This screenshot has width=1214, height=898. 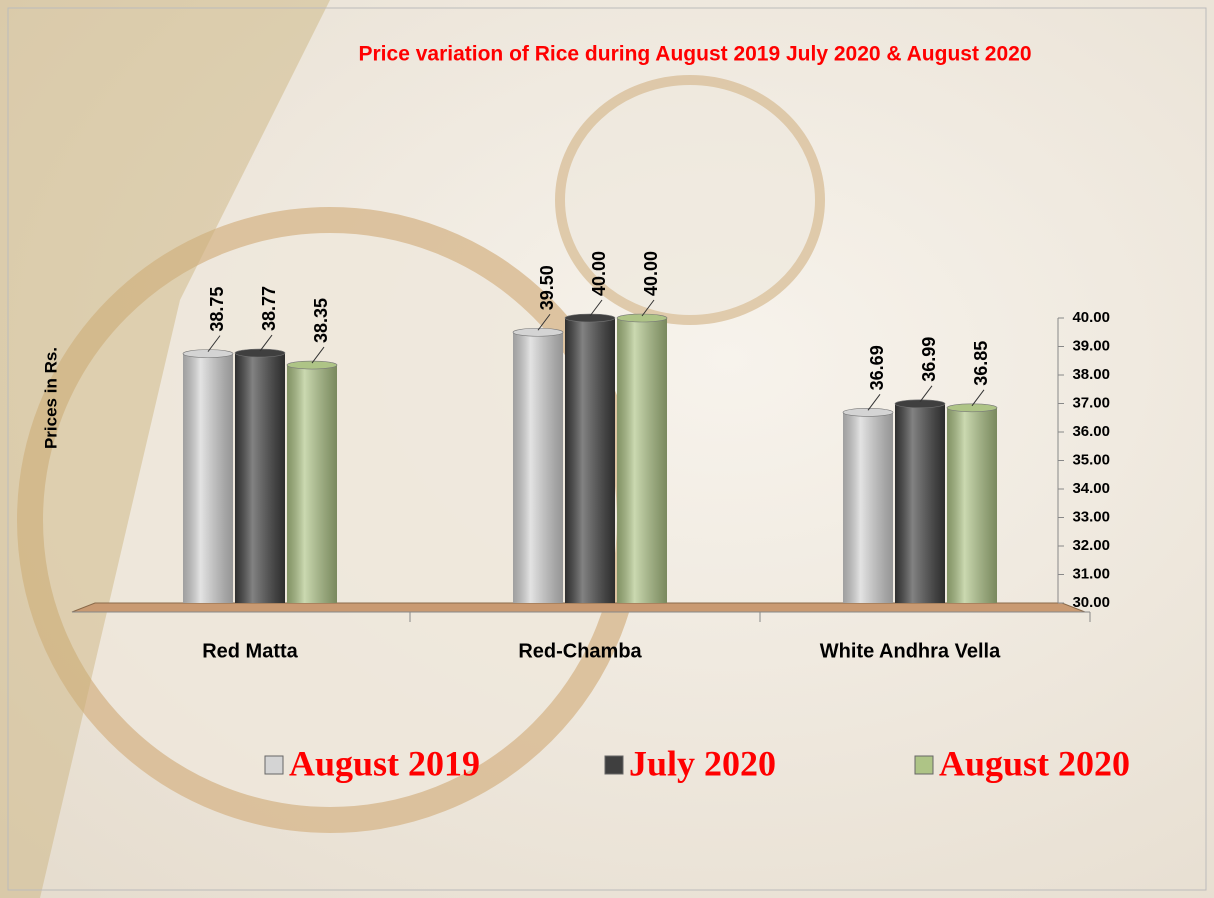 What do you see at coordinates (981, 363) in the screenshot?
I see `value-label: 36.85` at bounding box center [981, 363].